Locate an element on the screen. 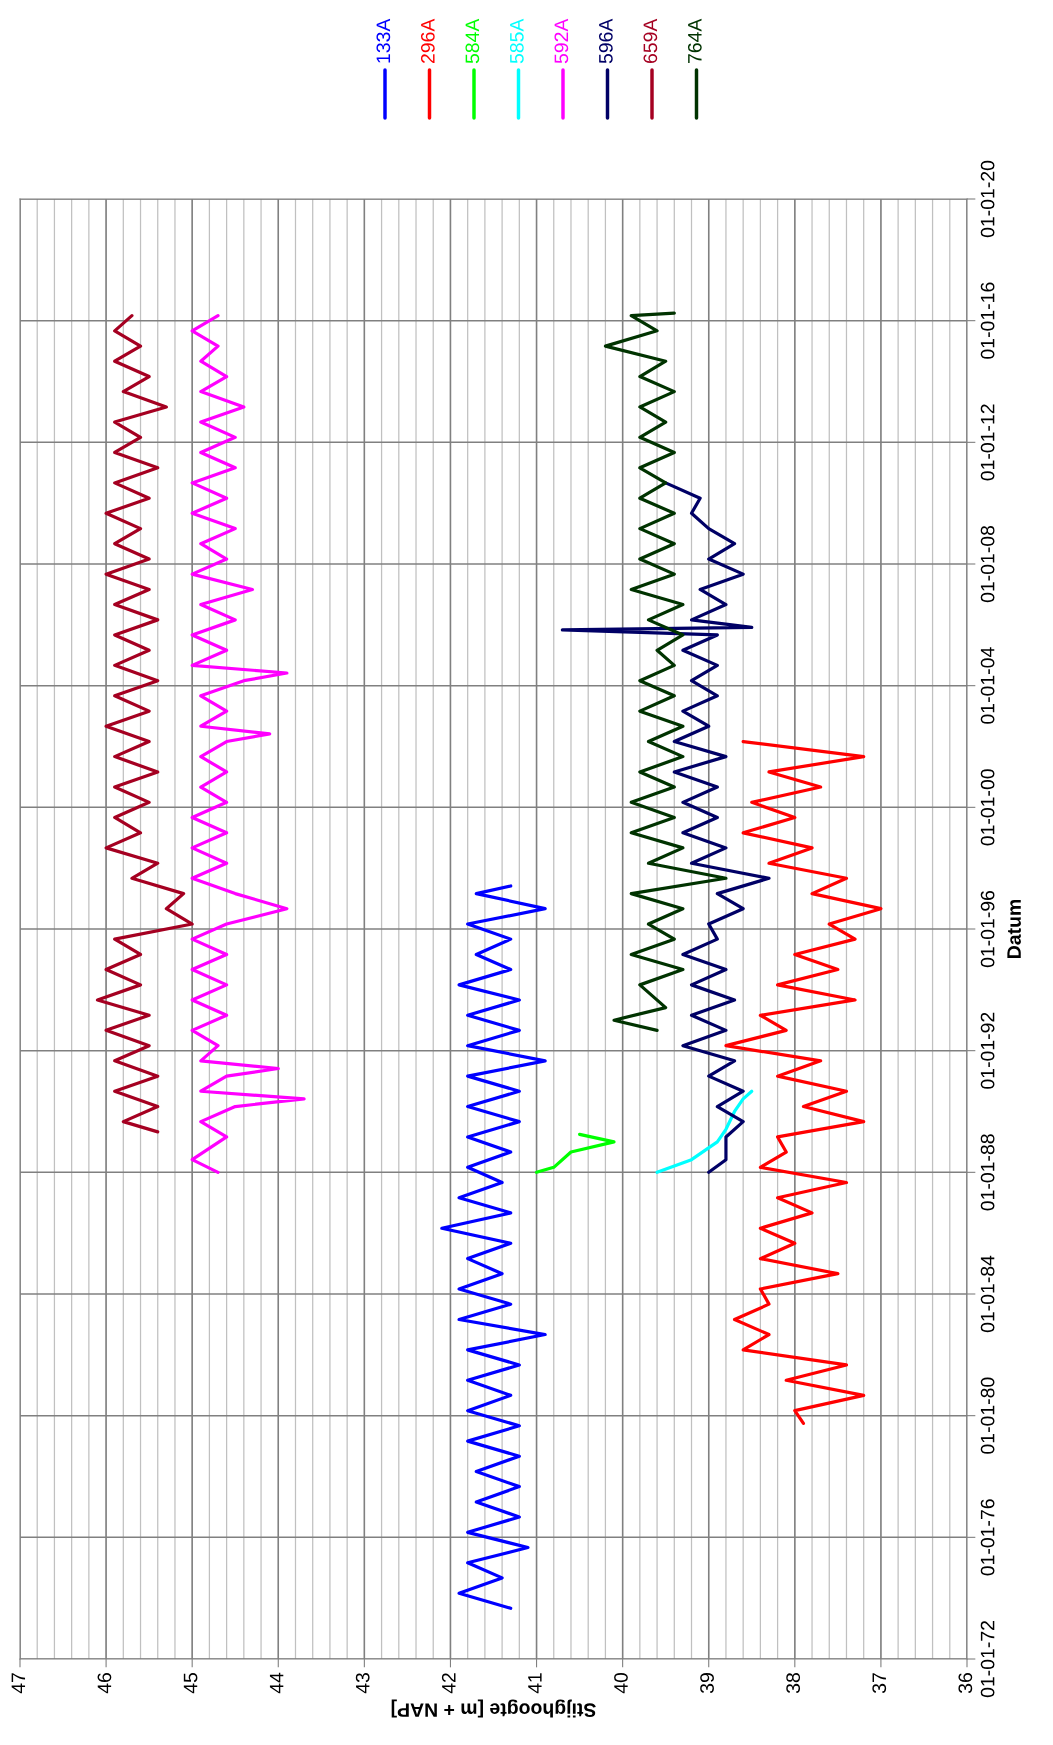  y-tick-label: 01-01-16 is located at coordinates (987, 320).